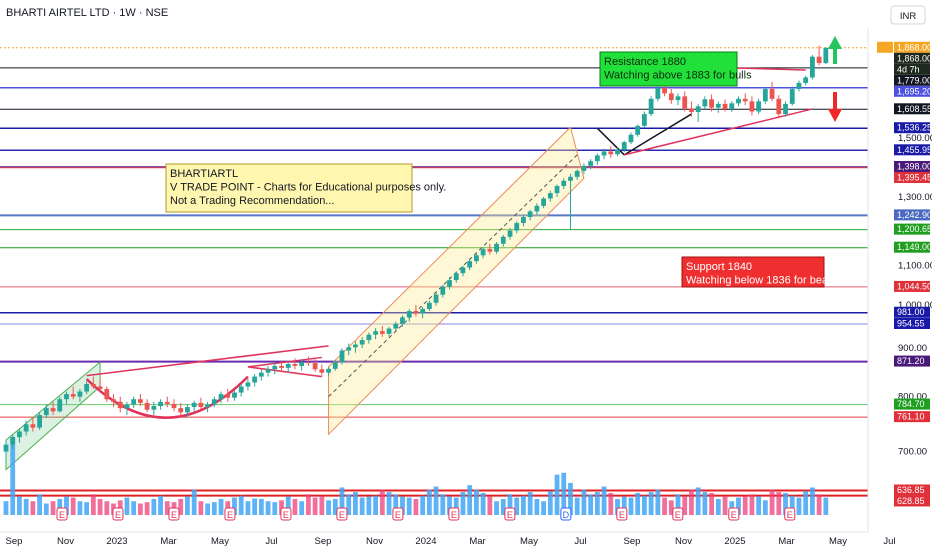  I want to click on price-tick-label: 1,000.00, so click(915, 305).